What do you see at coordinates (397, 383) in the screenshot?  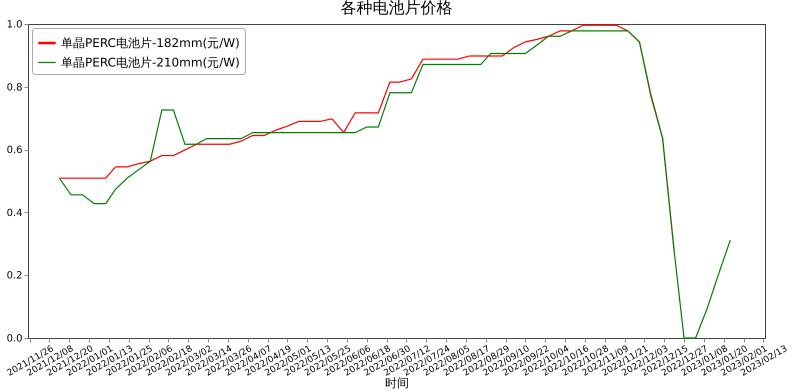 I see `x-axis-title: 时间` at bounding box center [397, 383].